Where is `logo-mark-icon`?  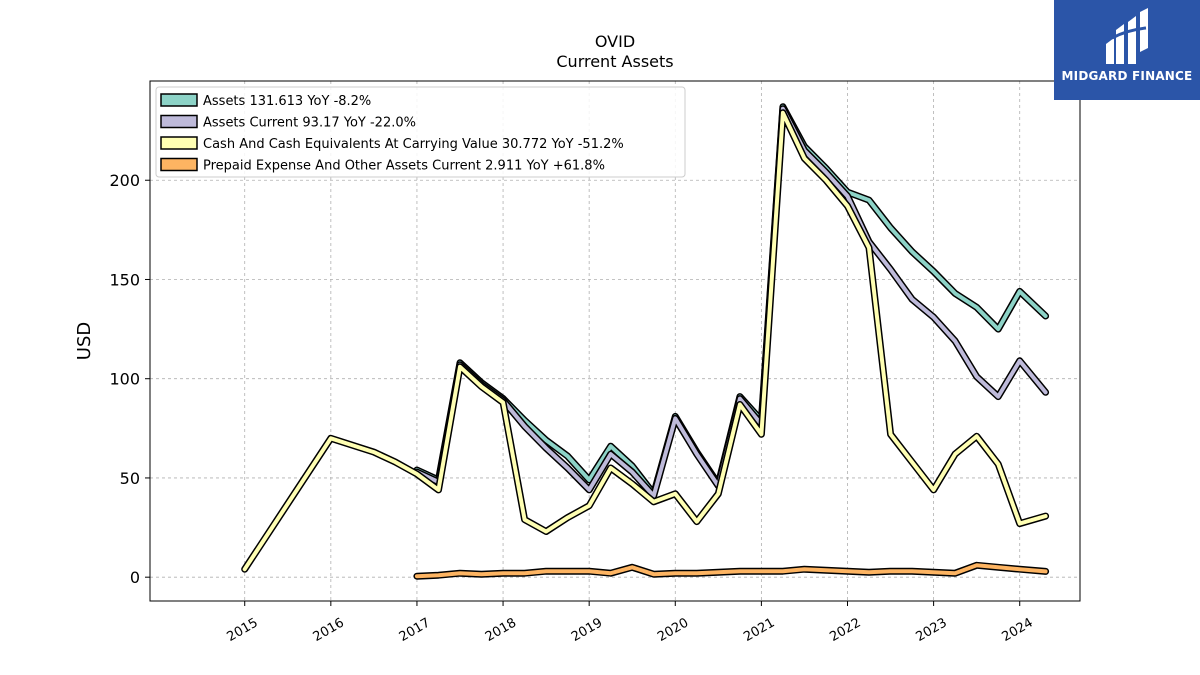
logo-mark-icon is located at coordinates (1127, 36).